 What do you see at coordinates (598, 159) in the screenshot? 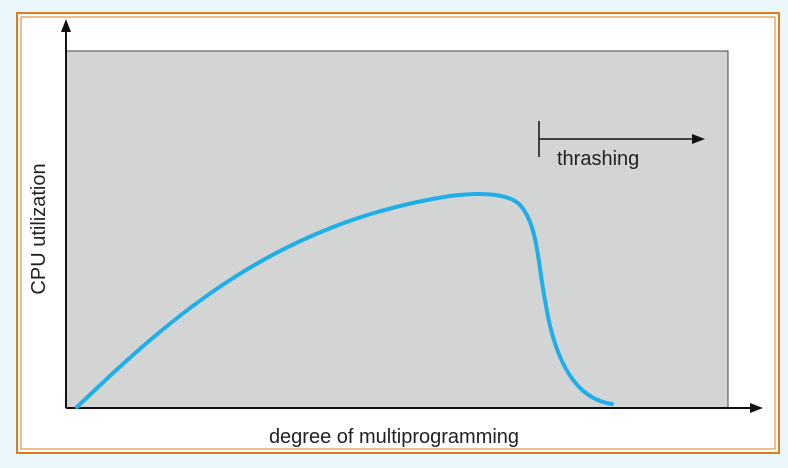
I see `thrashing-label: thrashing` at bounding box center [598, 159].